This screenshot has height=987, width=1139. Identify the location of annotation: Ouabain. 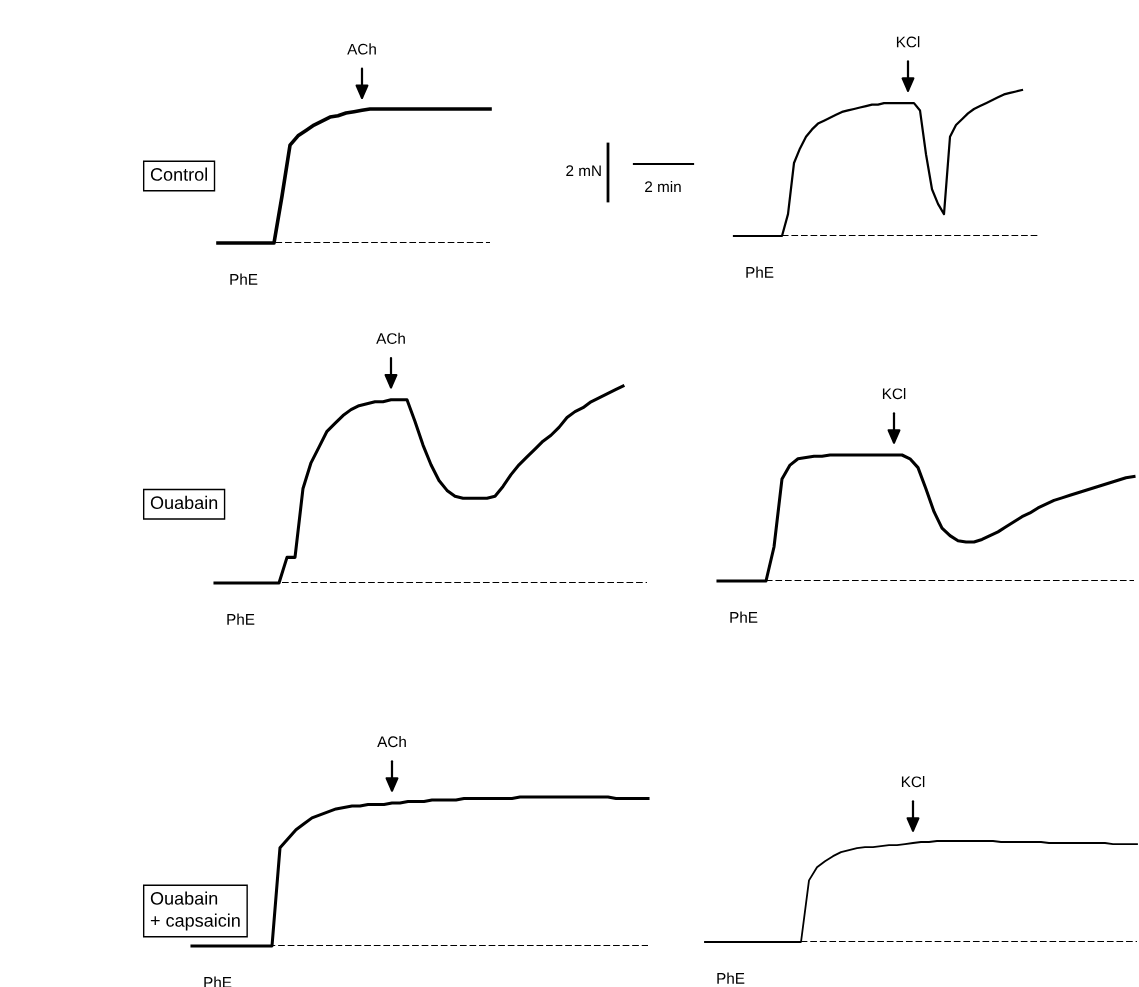
(184, 502).